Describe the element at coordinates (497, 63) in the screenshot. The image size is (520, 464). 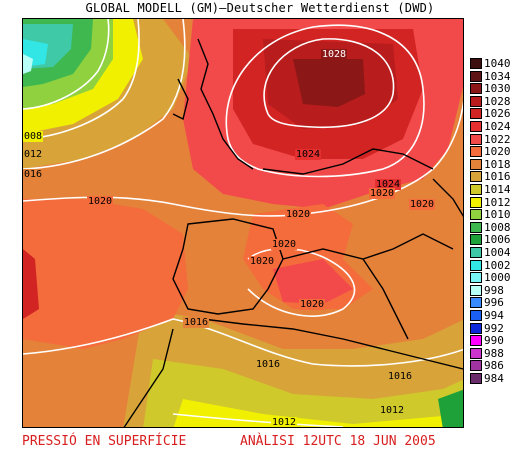
I see `legend-label: 1040` at that location.